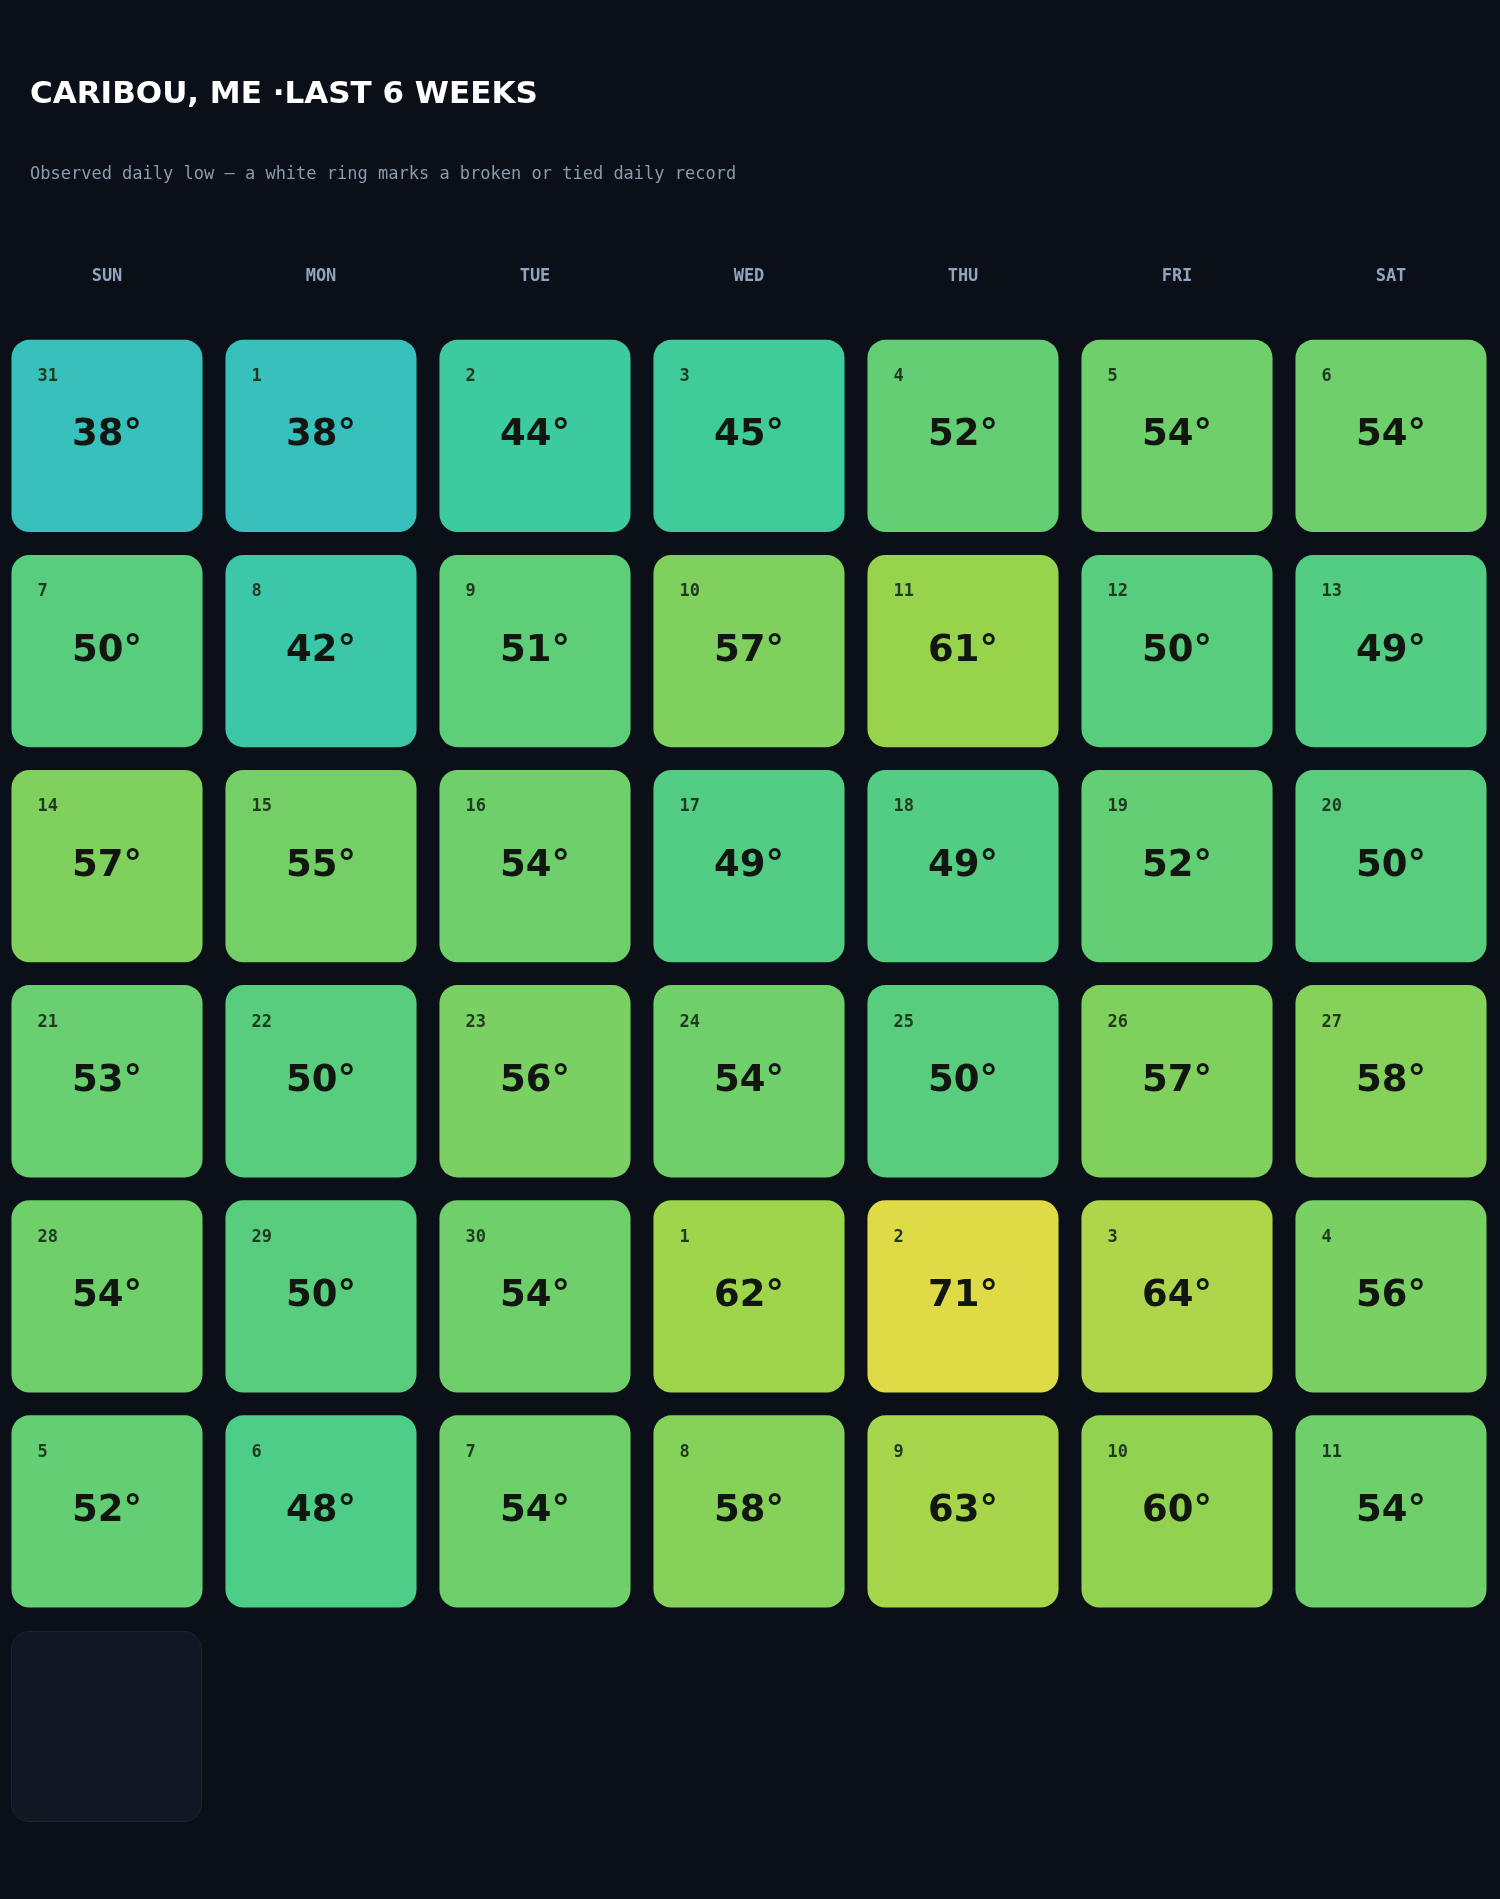 Image resolution: width=1500 pixels, height=1899 pixels. Describe the element at coordinates (963, 648) in the screenshot. I see `data-label: 61°` at that location.